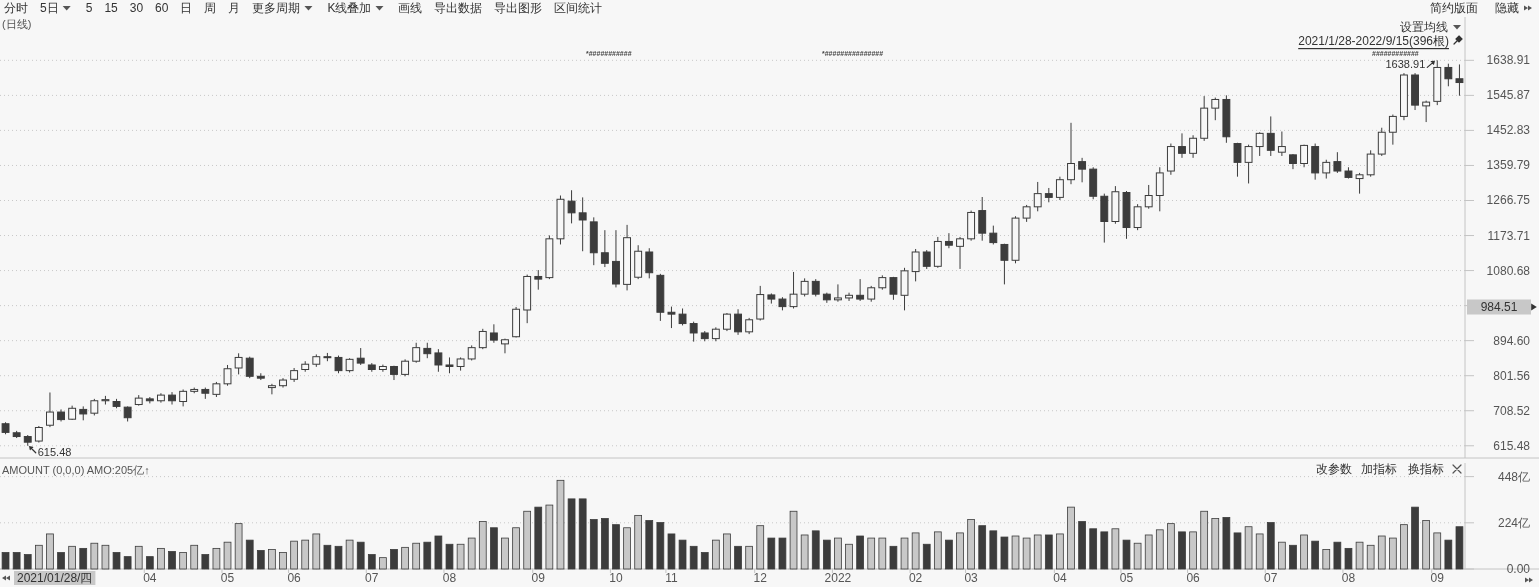  What do you see at coordinates (17, 24) in the screenshot?
I see `chart-title: (日线)` at bounding box center [17, 24].